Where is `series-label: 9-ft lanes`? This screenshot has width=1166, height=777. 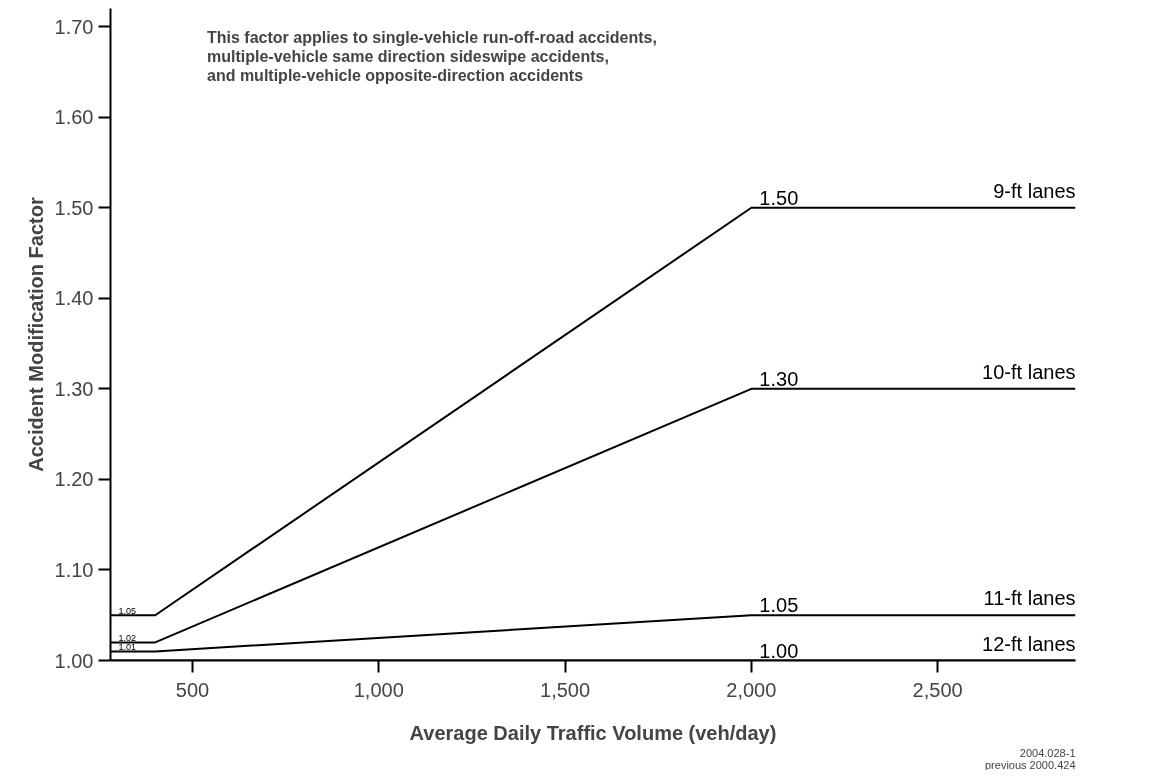
series-label: 9-ft lanes is located at coordinates (1034, 190).